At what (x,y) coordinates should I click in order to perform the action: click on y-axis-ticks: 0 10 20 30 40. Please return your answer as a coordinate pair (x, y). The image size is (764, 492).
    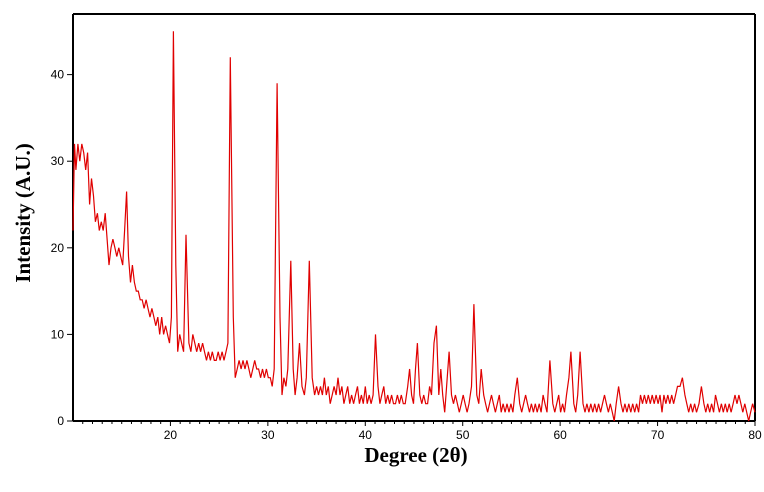
    Looking at the image, I should click on (62, 248).